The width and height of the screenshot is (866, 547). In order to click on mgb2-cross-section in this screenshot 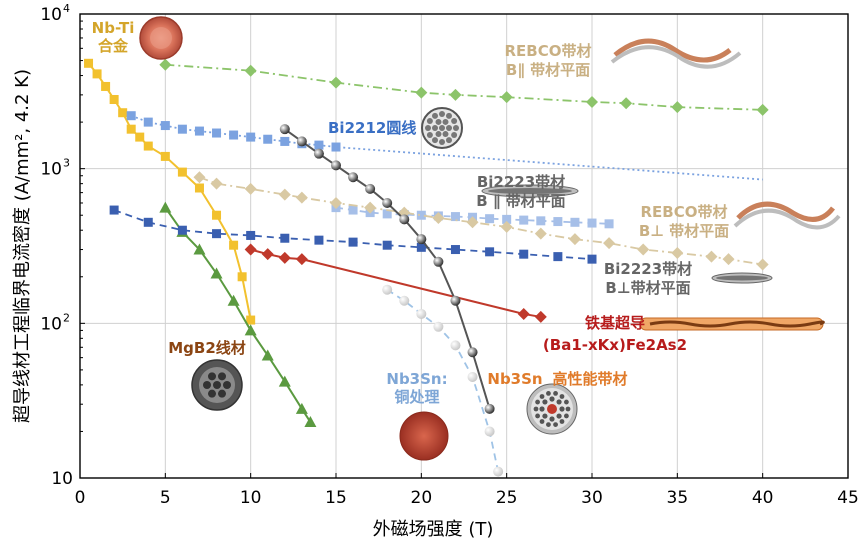, I will do `click(217, 385)`.